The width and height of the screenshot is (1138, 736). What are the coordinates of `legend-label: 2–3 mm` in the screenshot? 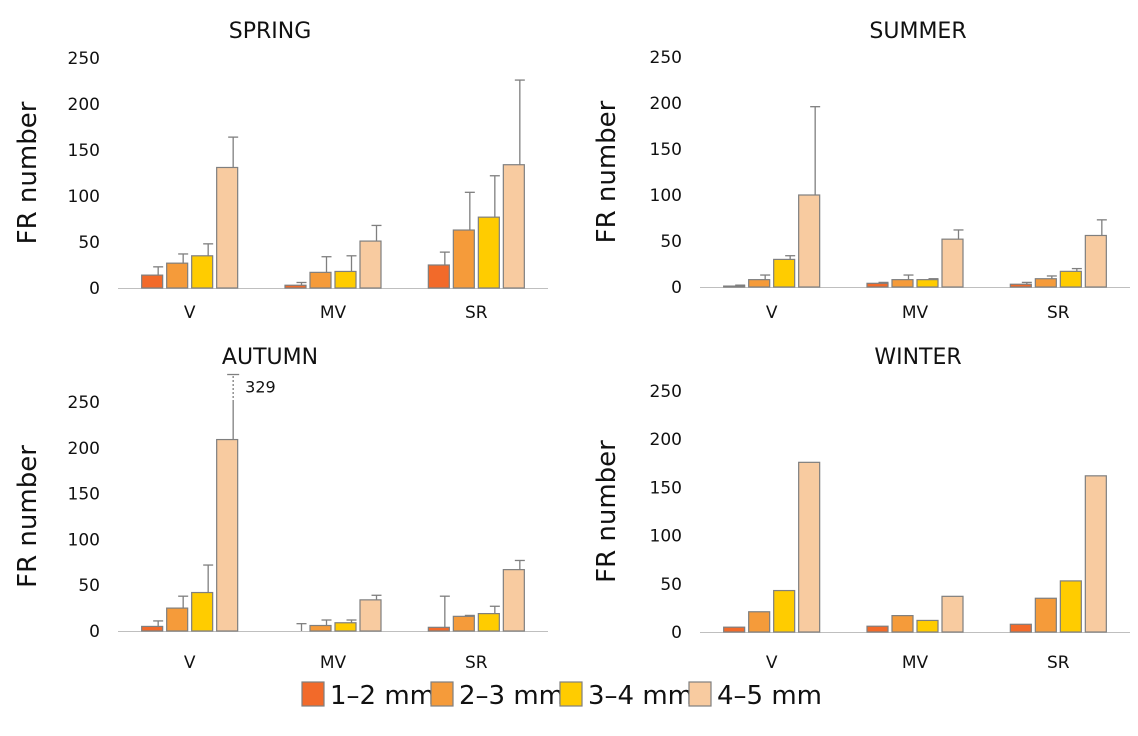 It's located at (511, 696).